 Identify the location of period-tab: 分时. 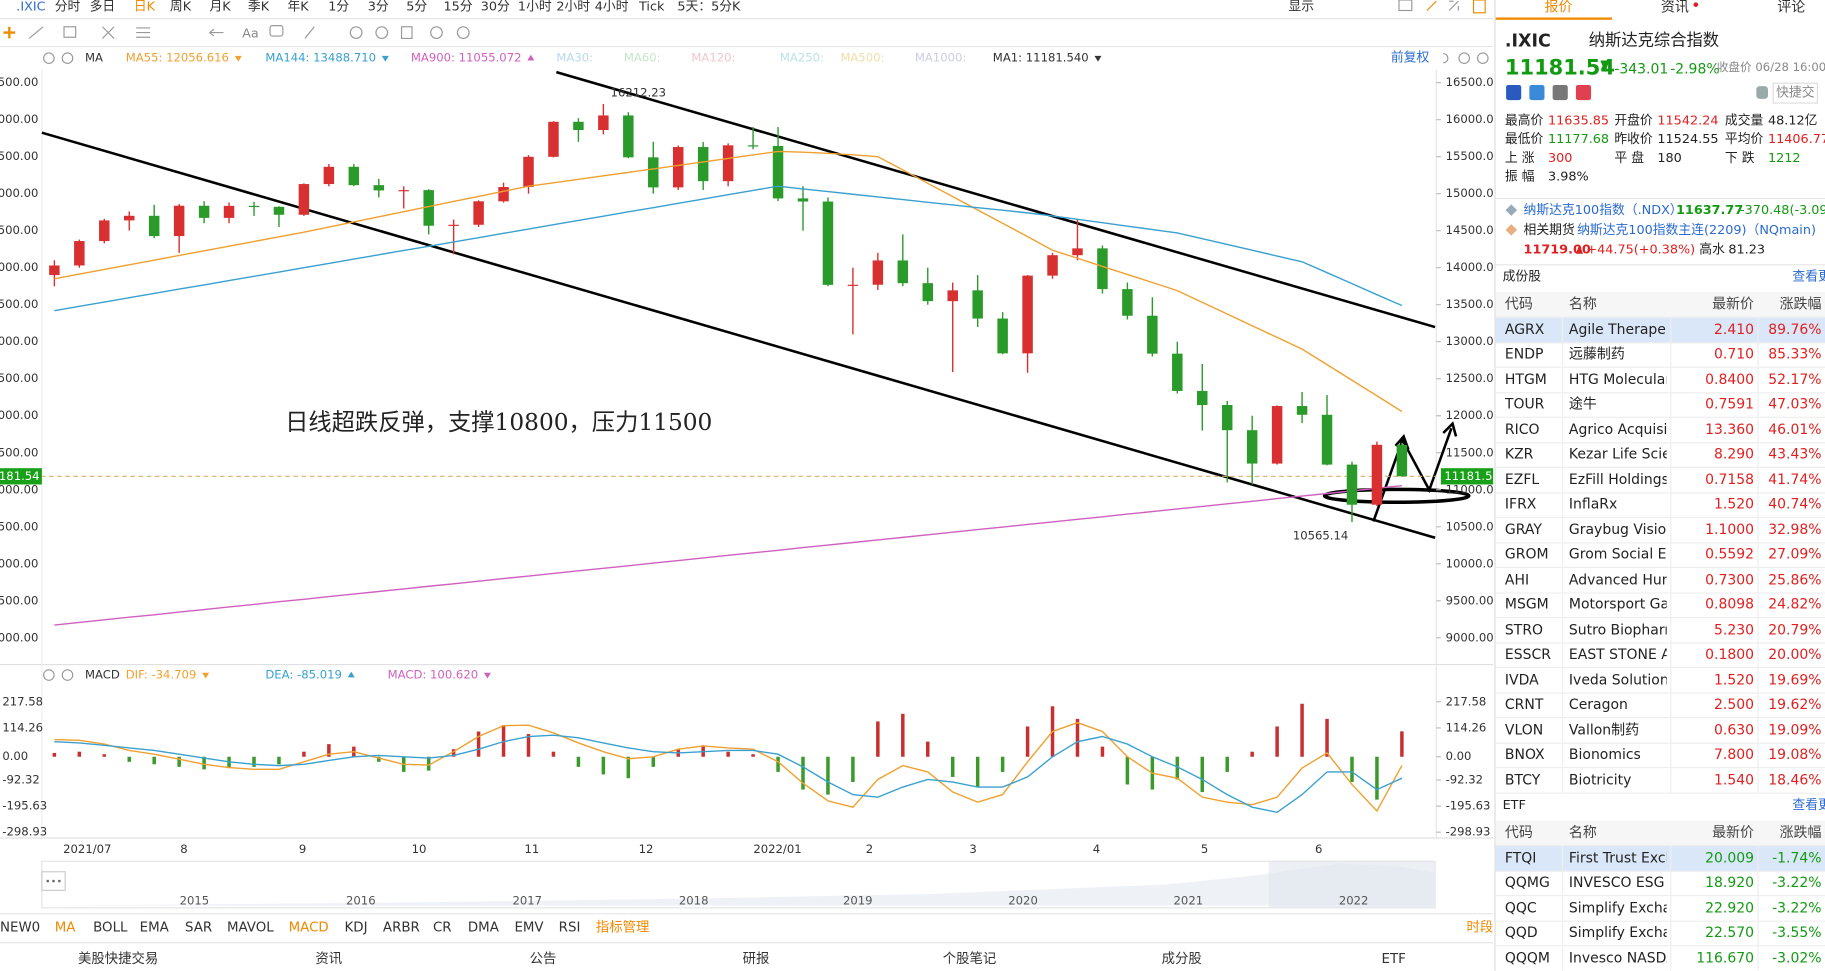
(68, 7).